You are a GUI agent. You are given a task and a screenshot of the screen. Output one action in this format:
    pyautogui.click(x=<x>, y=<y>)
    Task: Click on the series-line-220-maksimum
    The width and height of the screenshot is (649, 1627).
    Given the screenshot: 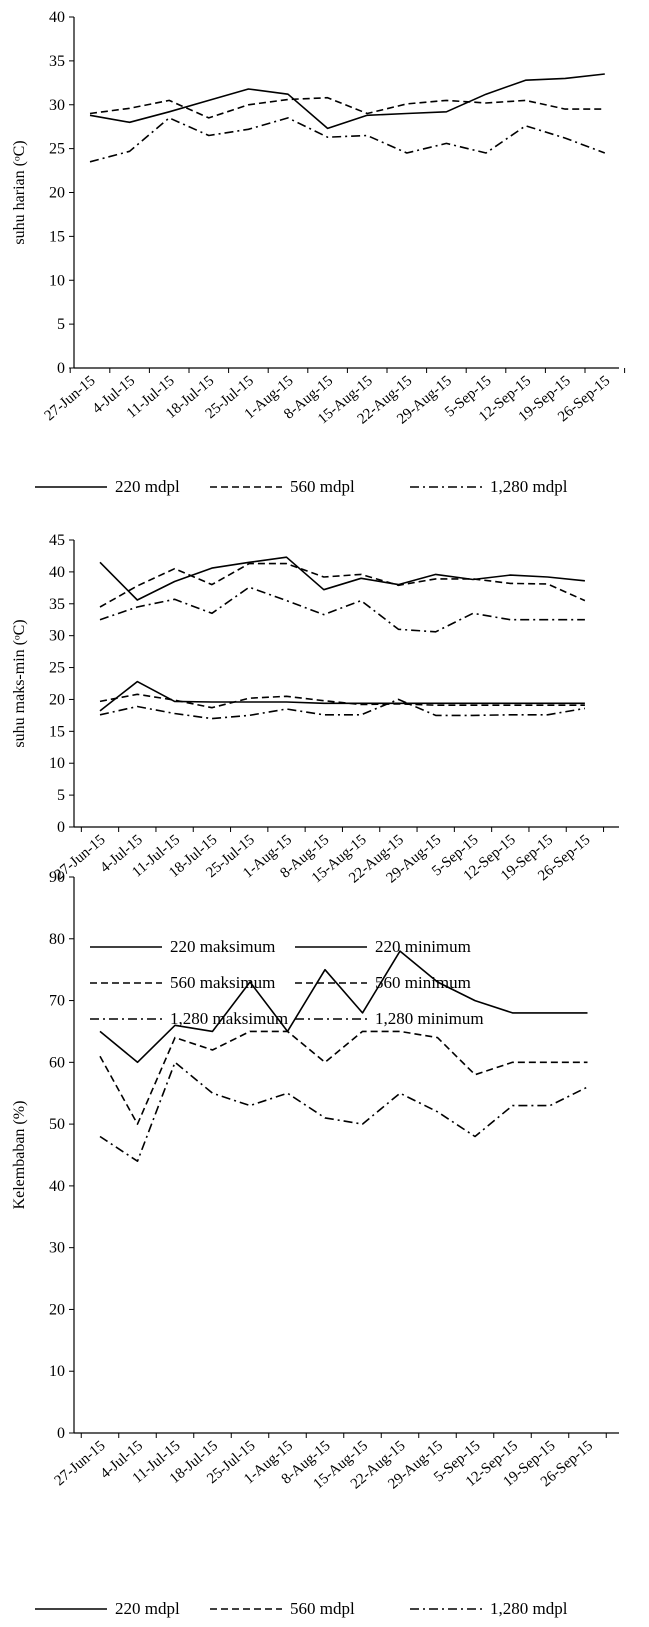 What is the action you would take?
    pyautogui.click(x=342, y=578)
    